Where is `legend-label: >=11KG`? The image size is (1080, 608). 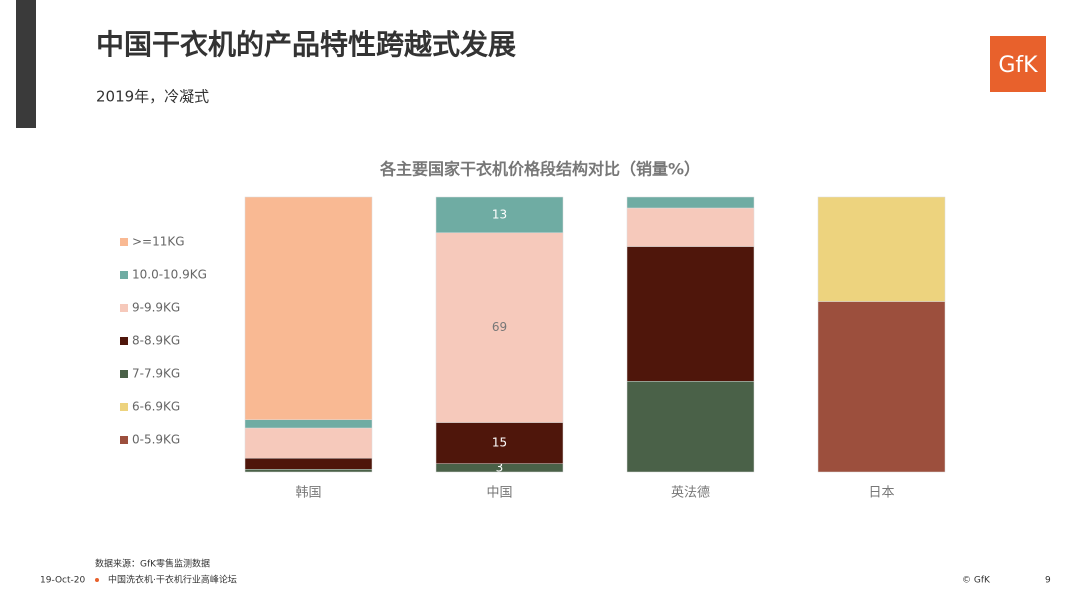
legend-label: >=11KG is located at coordinates (158, 242).